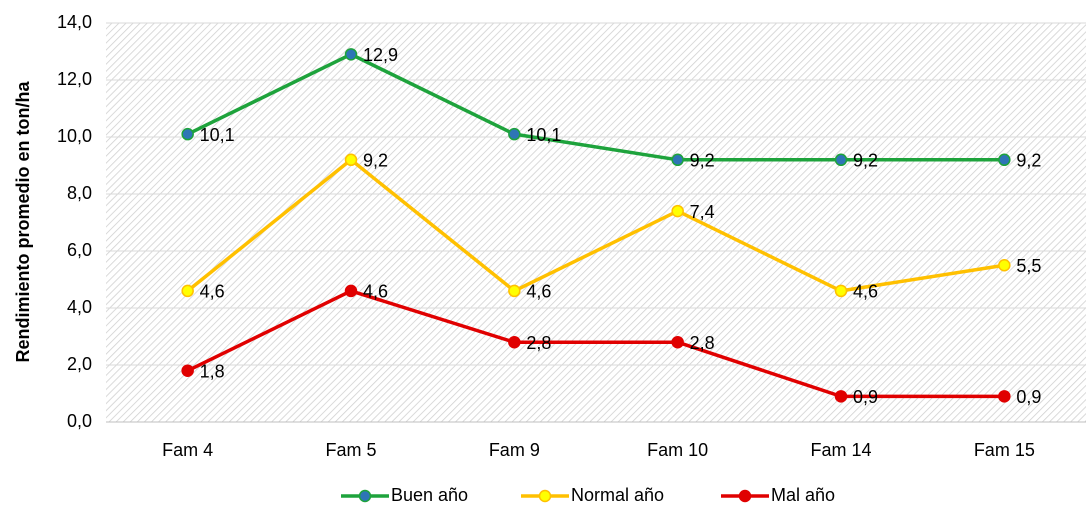 The height and width of the screenshot is (511, 1089). What do you see at coordinates (187, 450) in the screenshot?
I see `x-tick-label: Fam 4` at bounding box center [187, 450].